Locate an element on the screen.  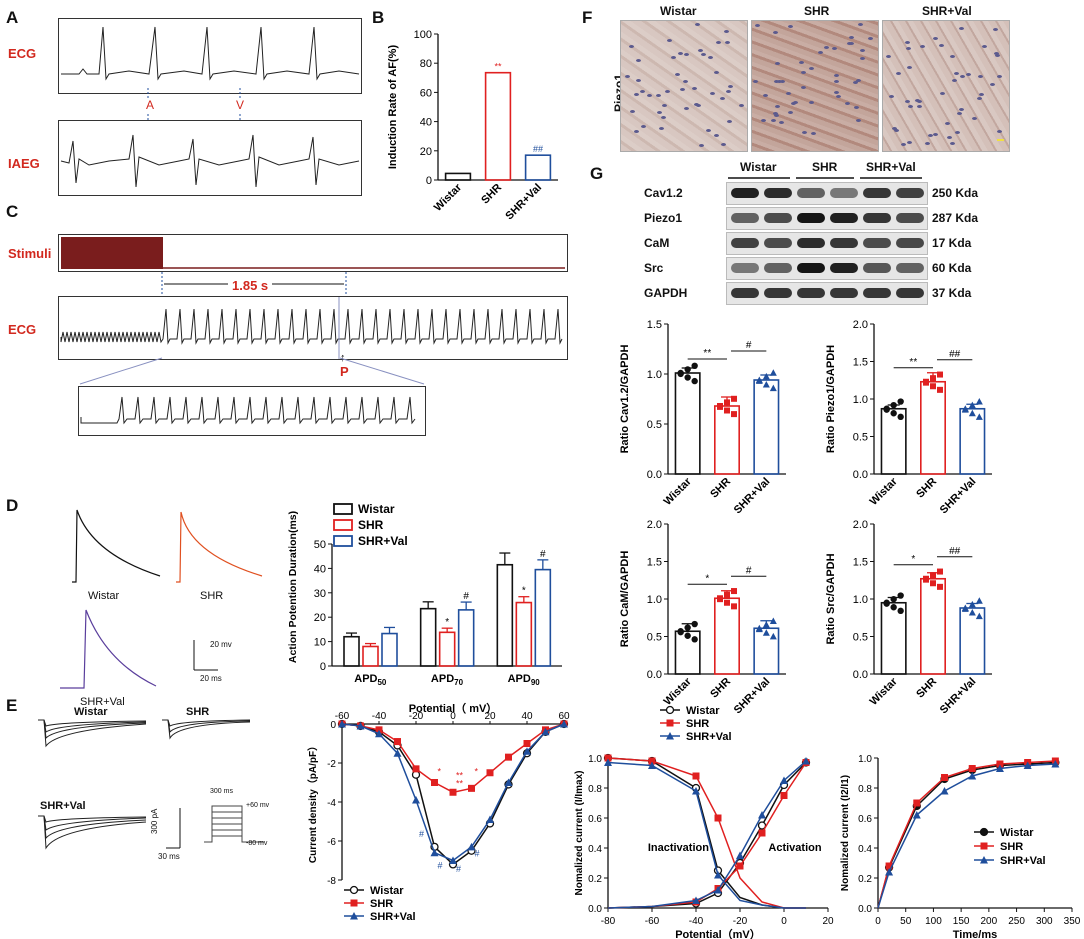
blot-label-cam: CaM is located at coordinates (657, 243).